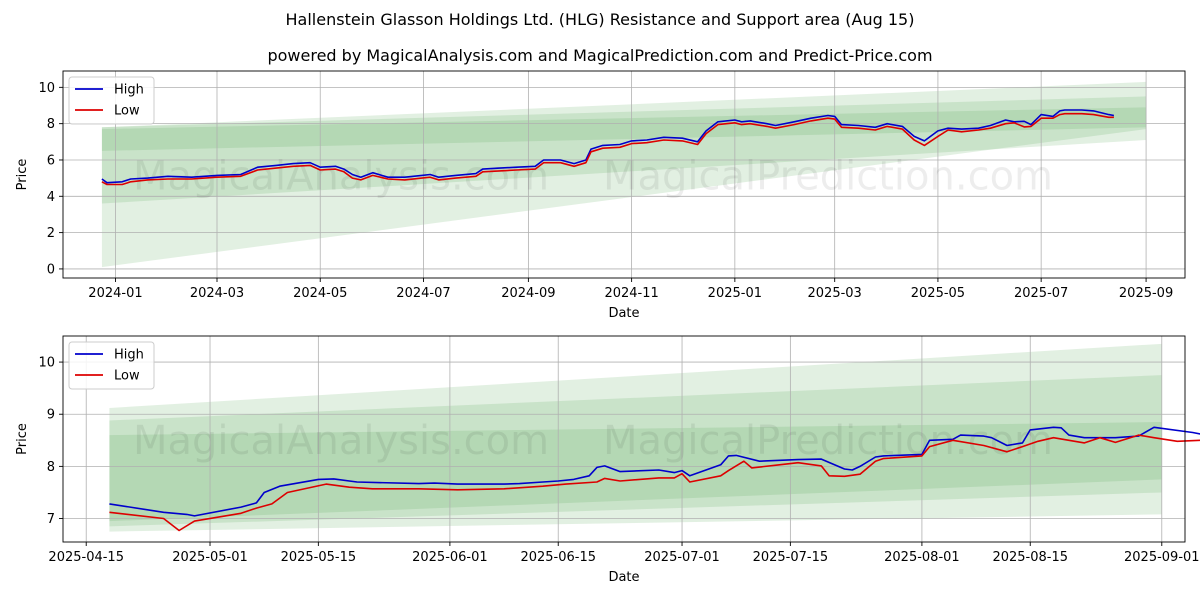 The height and width of the screenshot is (600, 1200). I want to click on x-tick-label: 2025-08-15, so click(1030, 557).